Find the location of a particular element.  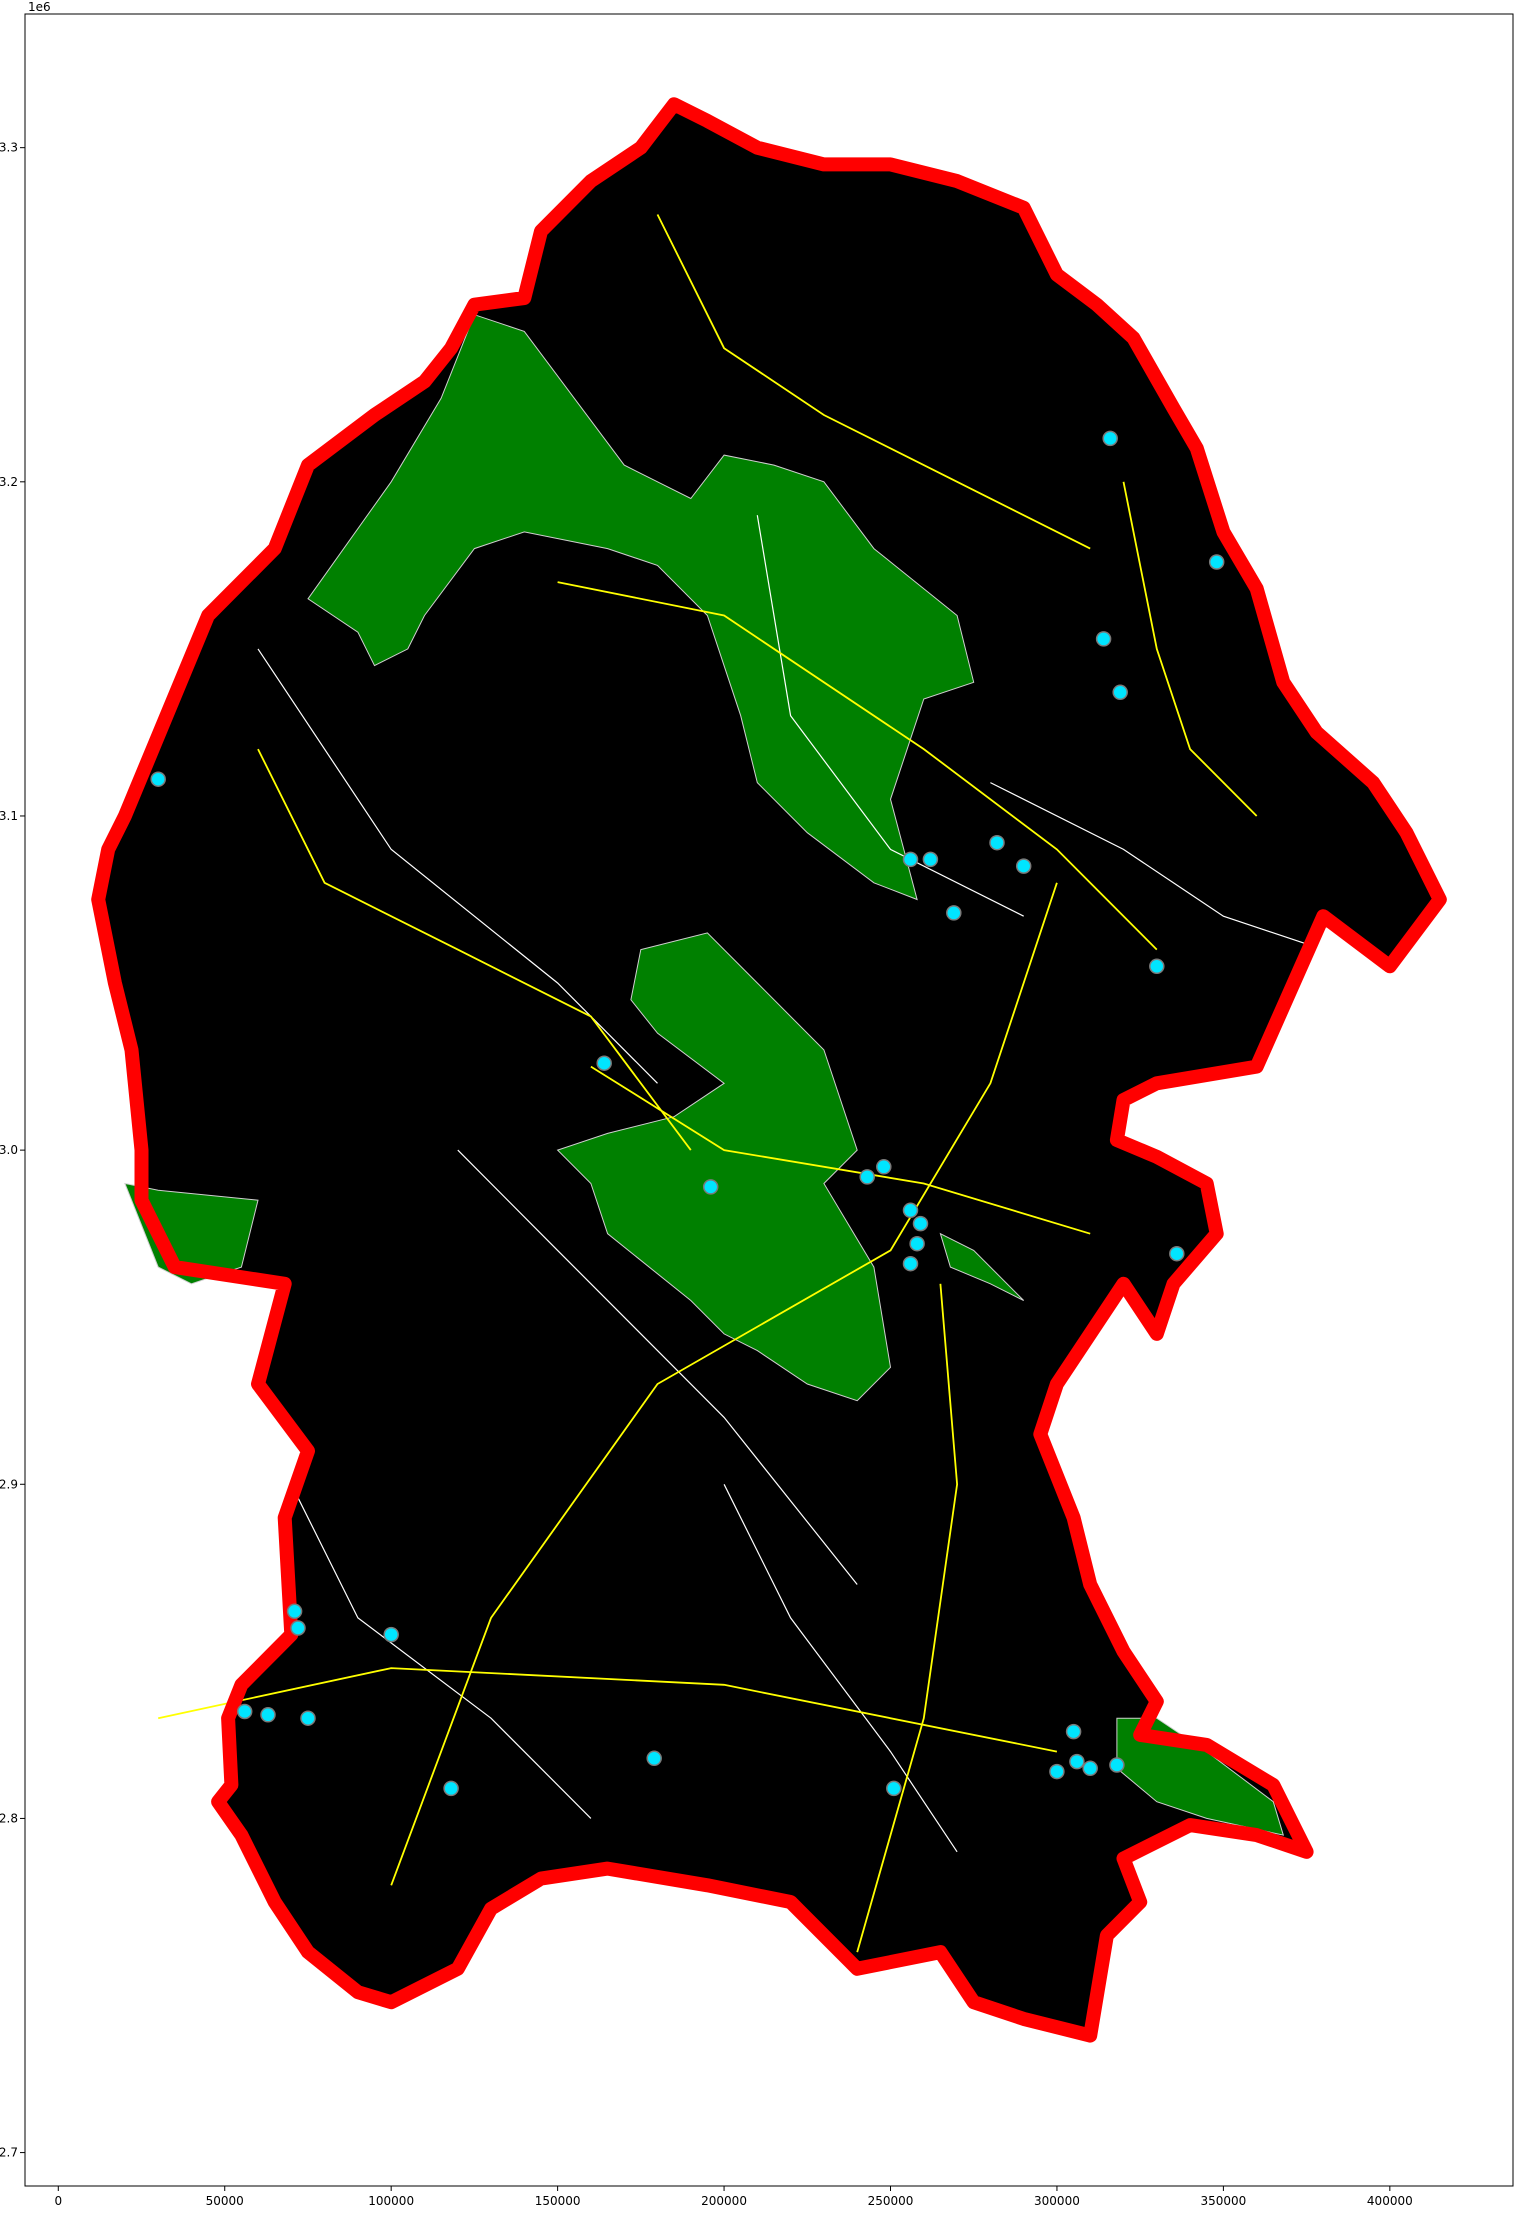

x-tick-label: 400000 is located at coordinates (1390, 2201).